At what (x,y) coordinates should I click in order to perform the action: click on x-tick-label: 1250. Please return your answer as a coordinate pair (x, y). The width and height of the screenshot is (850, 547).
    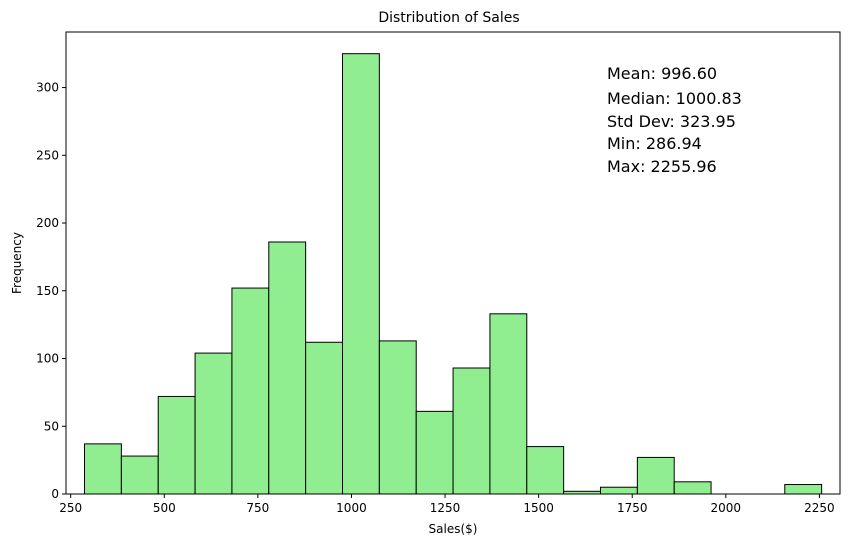
    Looking at the image, I should click on (445, 508).